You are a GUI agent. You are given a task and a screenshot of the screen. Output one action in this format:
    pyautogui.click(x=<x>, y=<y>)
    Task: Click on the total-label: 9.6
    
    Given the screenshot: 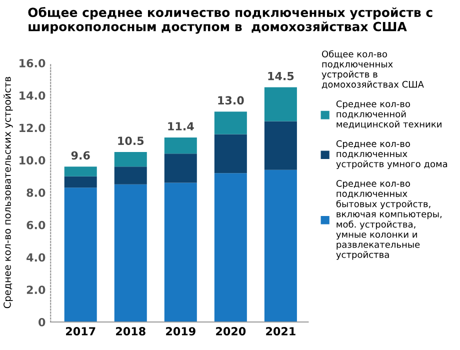 What is the action you would take?
    pyautogui.click(x=80, y=155)
    